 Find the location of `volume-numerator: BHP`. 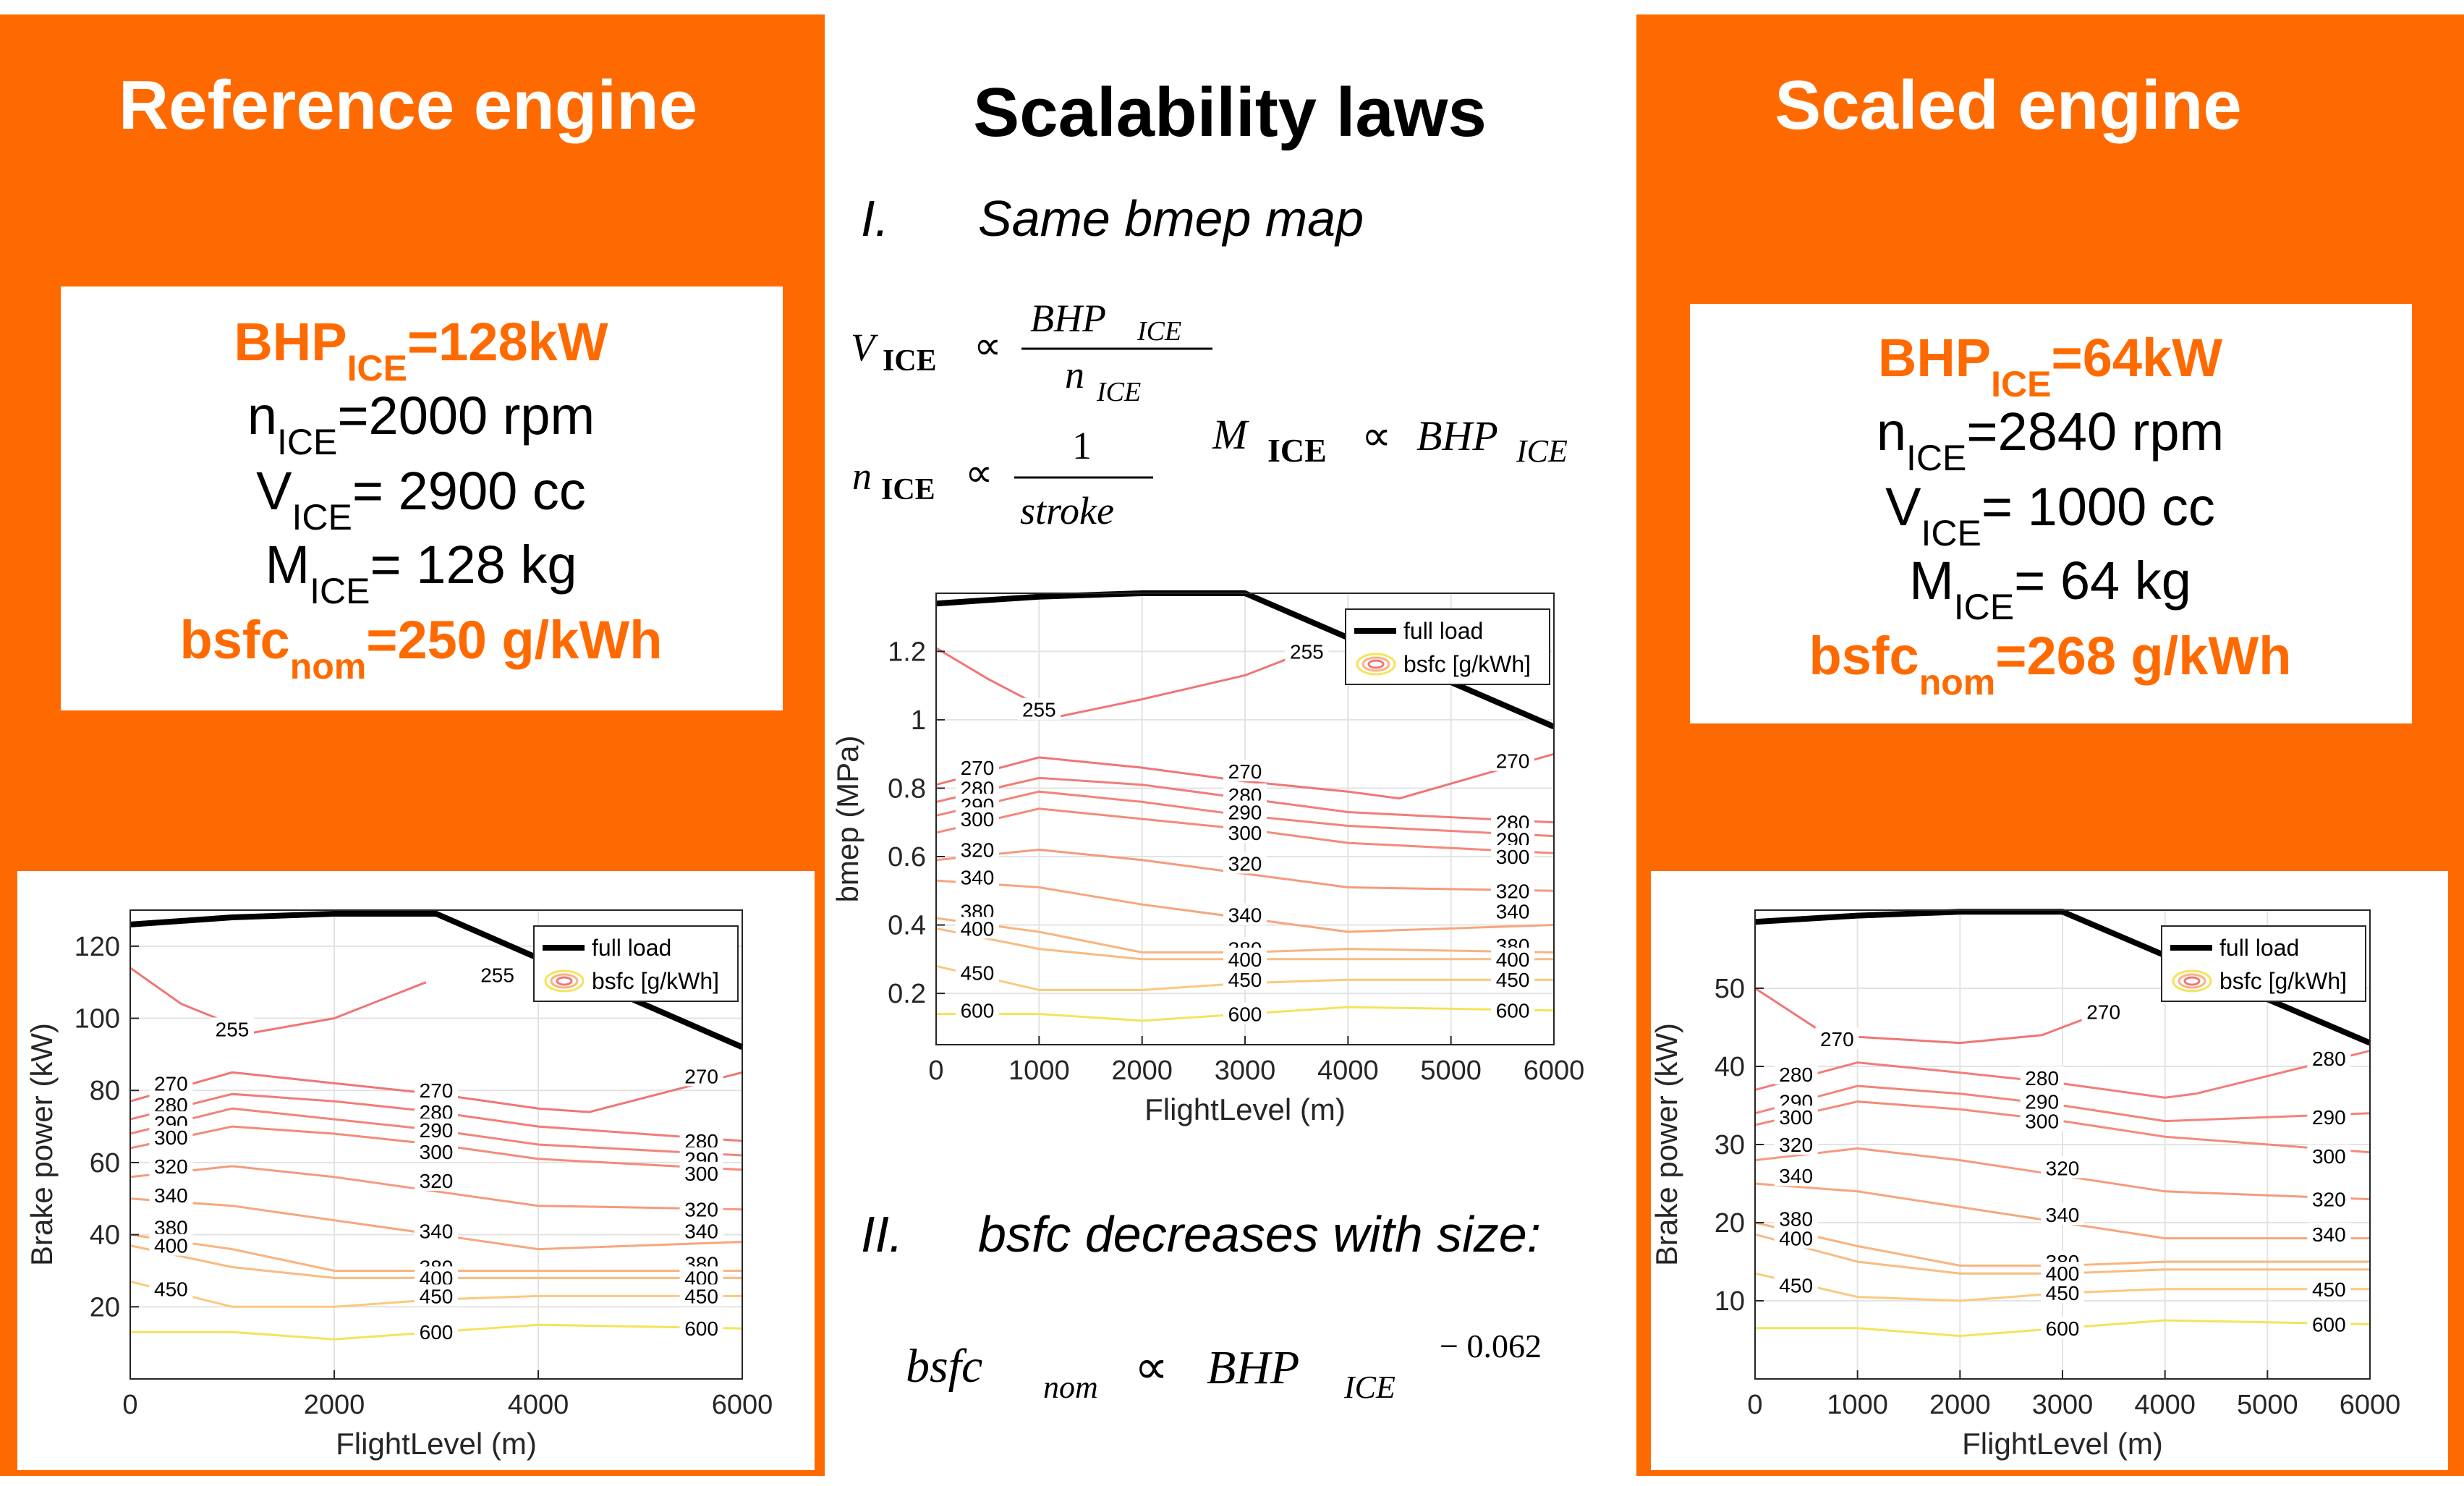

volume-numerator: BHP is located at coordinates (1068, 319).